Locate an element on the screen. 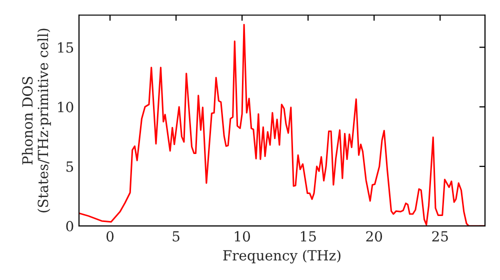 The height and width of the screenshot is (280, 500). y-tick-label: 15 is located at coordinates (66, 47).